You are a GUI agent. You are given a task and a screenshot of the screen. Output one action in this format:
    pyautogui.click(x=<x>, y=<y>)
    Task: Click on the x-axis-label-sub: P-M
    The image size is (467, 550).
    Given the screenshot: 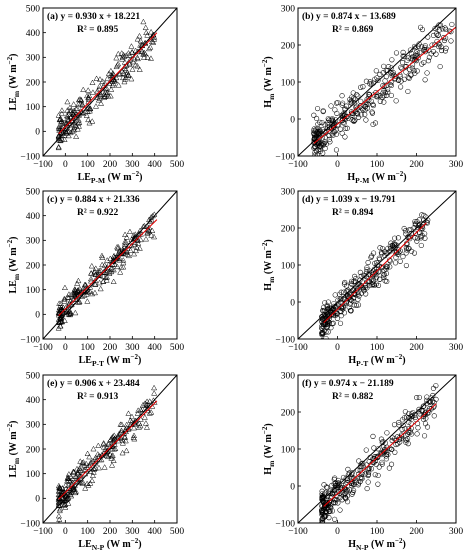 What is the action you would take?
    pyautogui.click(x=362, y=180)
    